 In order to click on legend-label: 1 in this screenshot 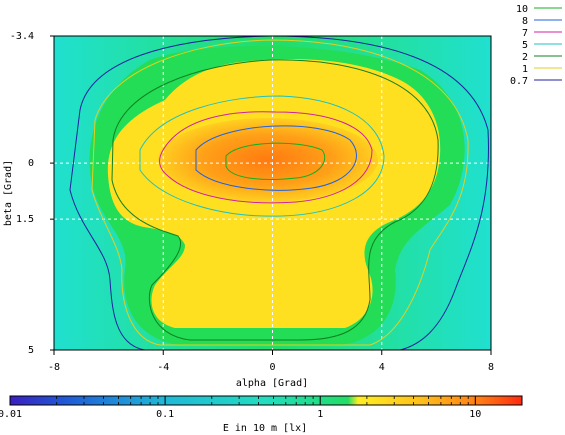, I will do `click(525, 69)`.